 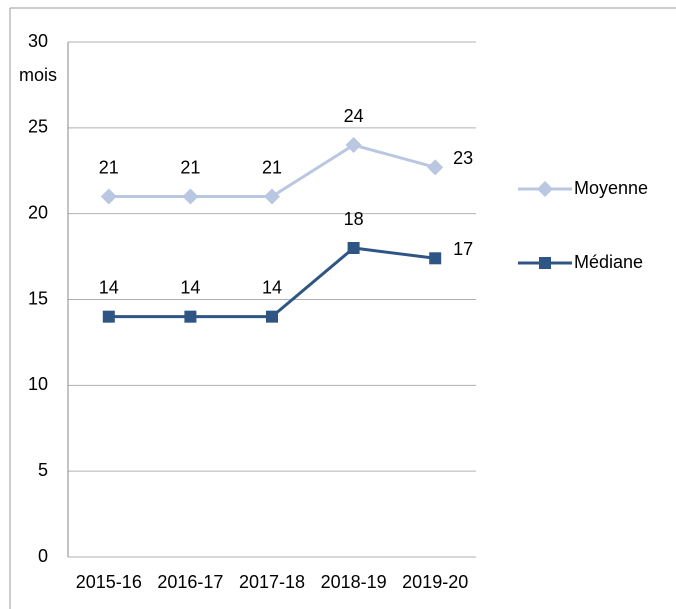 What do you see at coordinates (109, 582) in the screenshot?
I see `x-tick-label: 2015-16` at bounding box center [109, 582].